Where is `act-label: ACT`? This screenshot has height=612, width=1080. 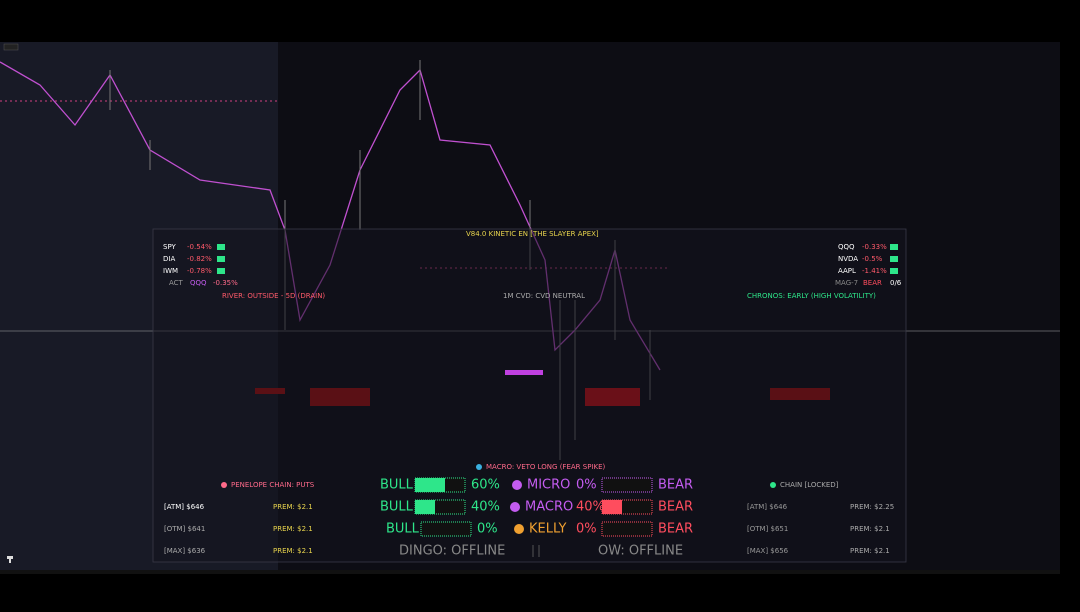 act-label: ACT is located at coordinates (176, 283).